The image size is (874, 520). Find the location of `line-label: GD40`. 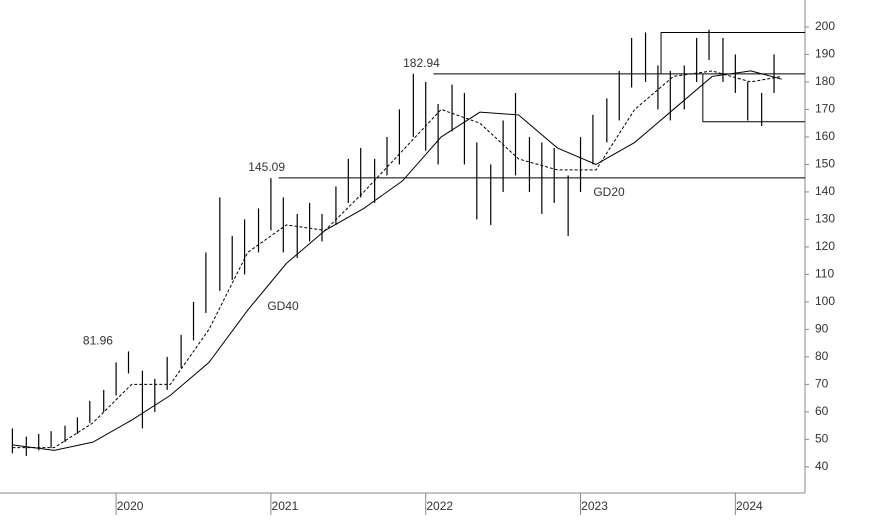

line-label: GD40 is located at coordinates (283, 306).